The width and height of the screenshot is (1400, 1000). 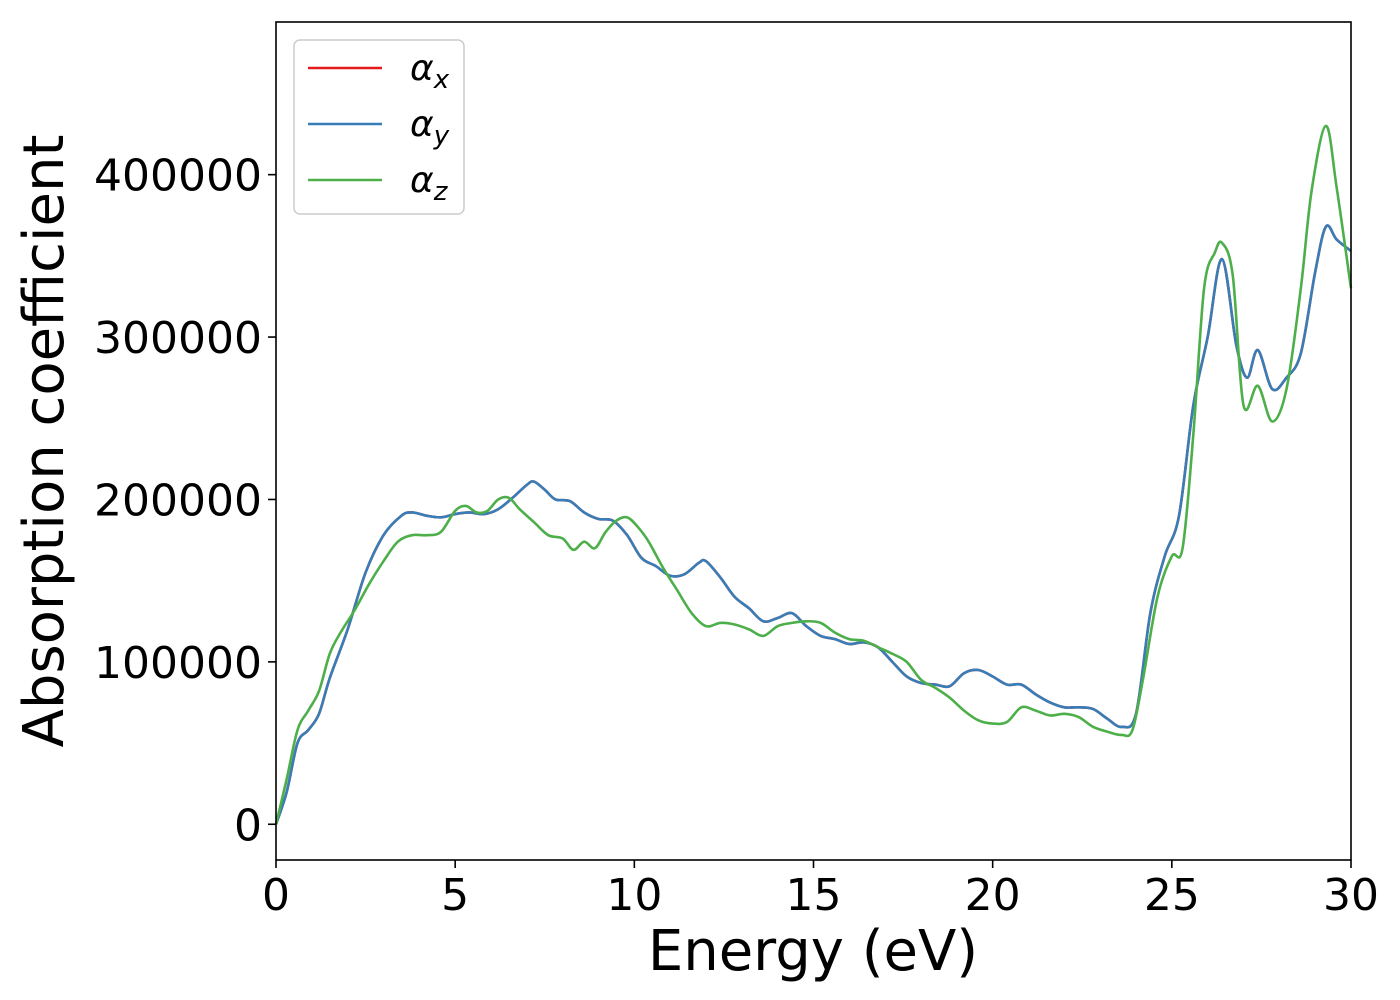 I want to click on x-tick-label: 20, so click(x=993, y=895).